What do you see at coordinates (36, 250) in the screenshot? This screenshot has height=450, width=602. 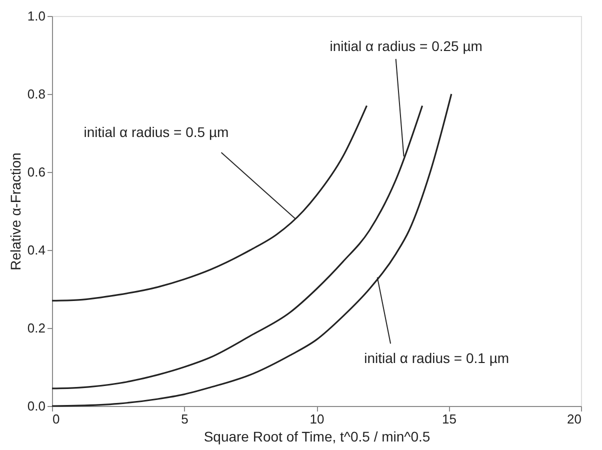 I see `y-tick-label: 0.4` at bounding box center [36, 250].